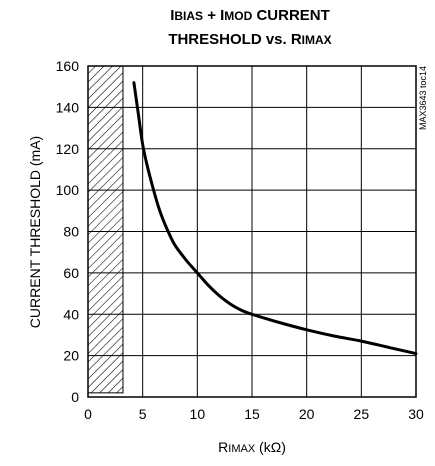 Image resolution: width=435 pixels, height=466 pixels. I want to click on y-tick-labels: 0 20 40 60 80 100 120 140 160, so click(68, 231).